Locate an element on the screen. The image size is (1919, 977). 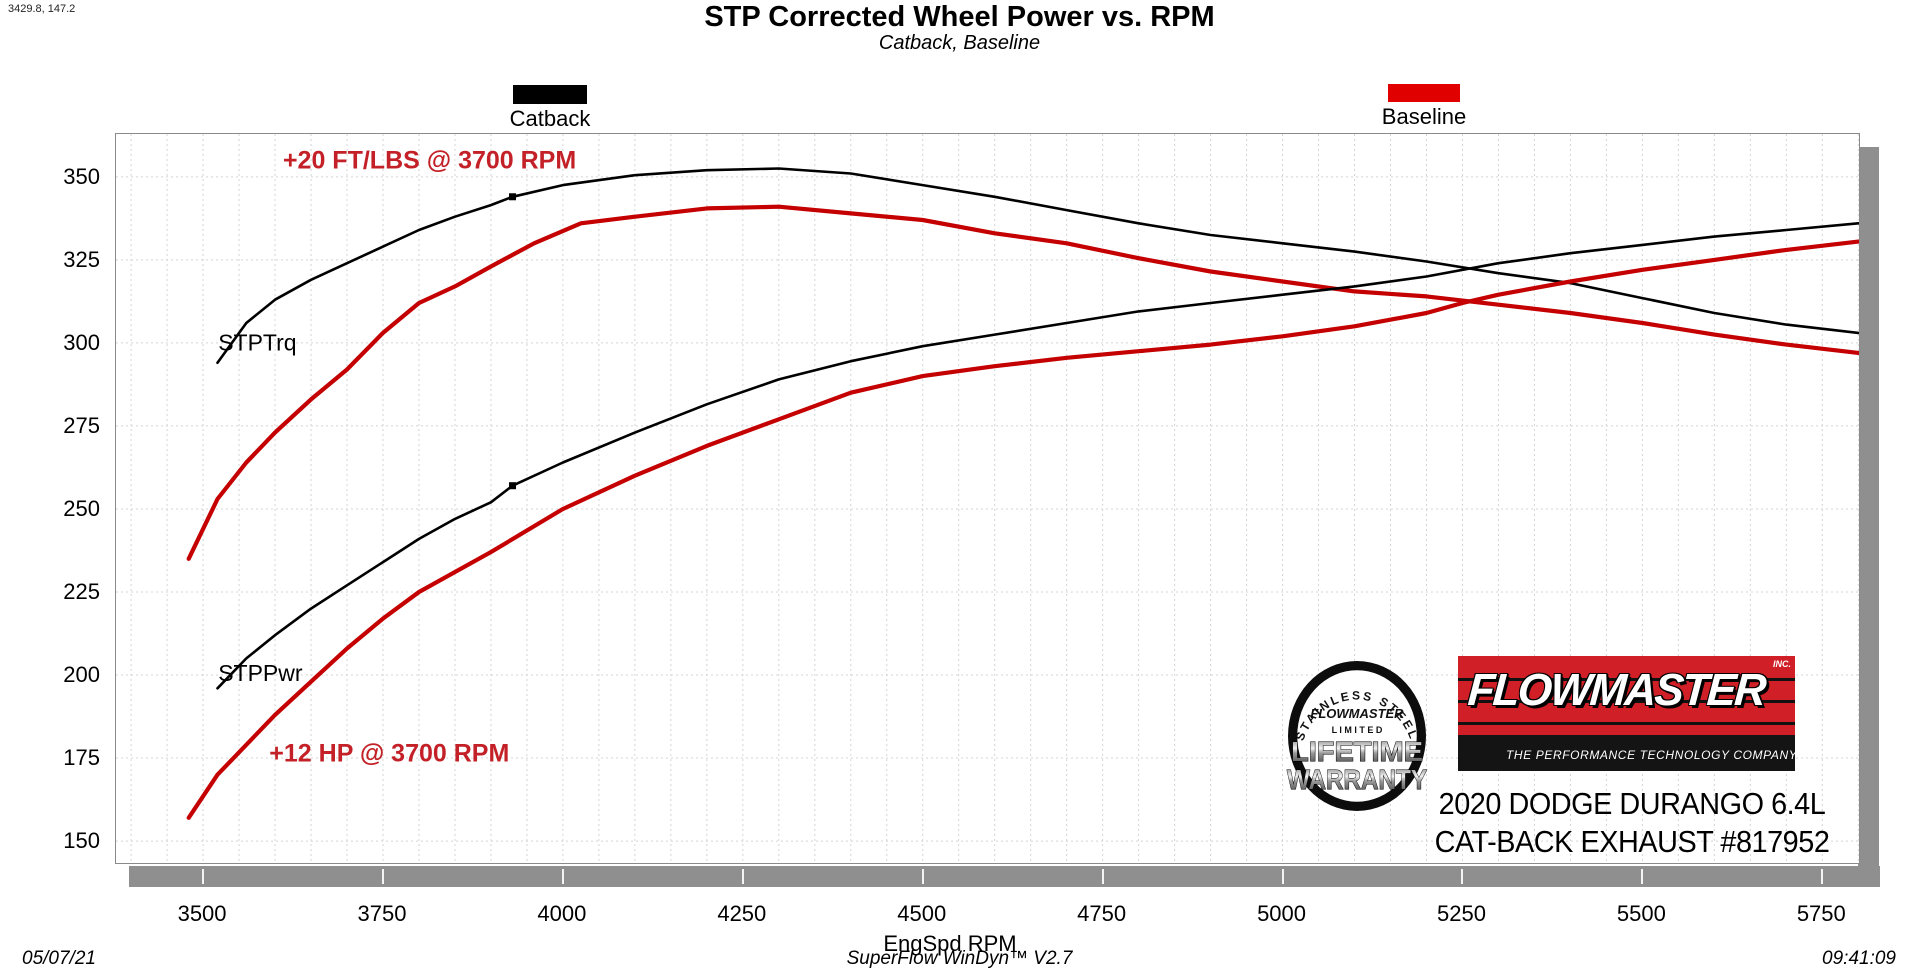
y-tick-label-225: 225 is located at coordinates (81, 591).